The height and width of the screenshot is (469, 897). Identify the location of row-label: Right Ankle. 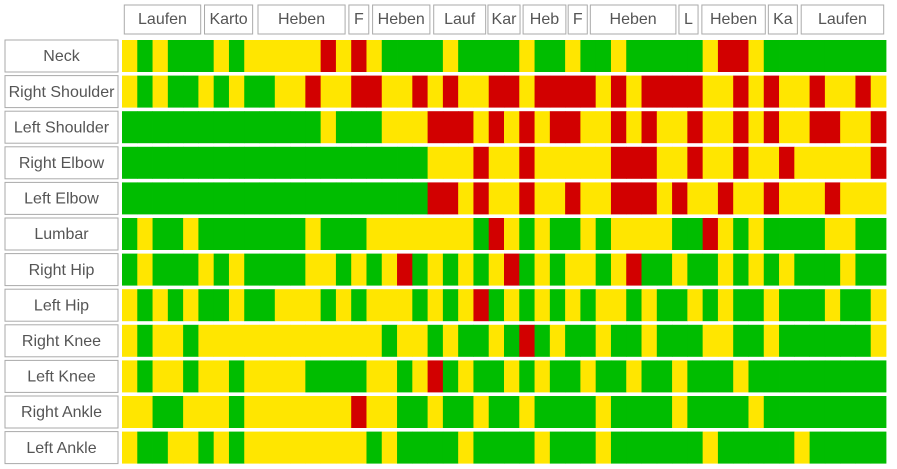
(61, 412).